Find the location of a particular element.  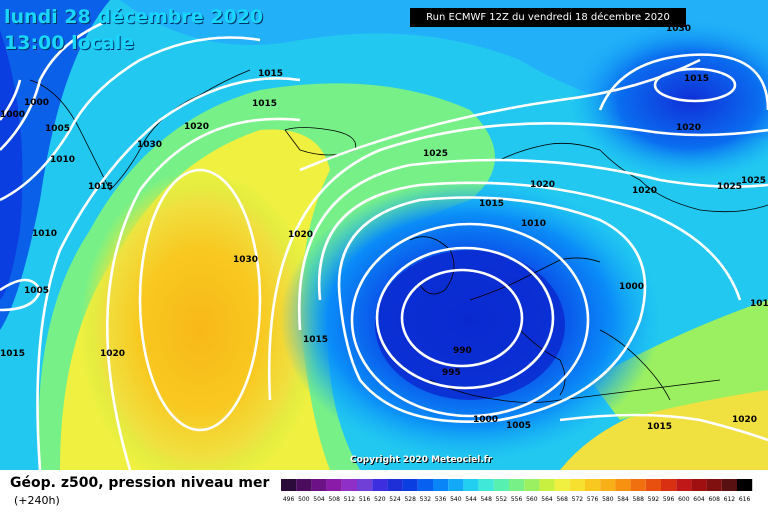

legend-value: 524 is located at coordinates (395, 499).